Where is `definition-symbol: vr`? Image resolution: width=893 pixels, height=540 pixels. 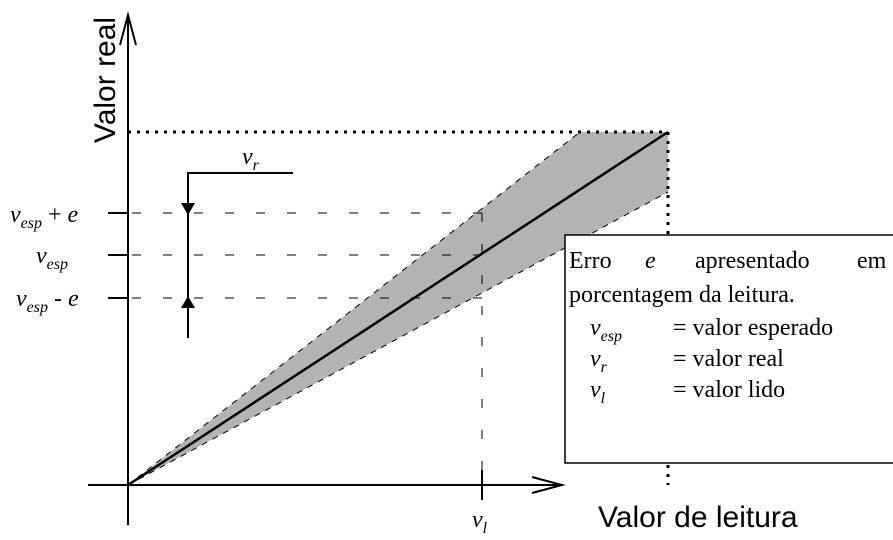
definition-symbol: vr is located at coordinates (599, 361).